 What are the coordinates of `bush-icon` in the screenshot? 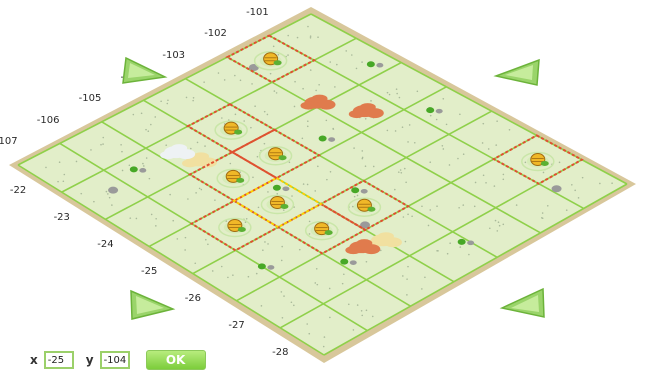 It's located at (370, 64).